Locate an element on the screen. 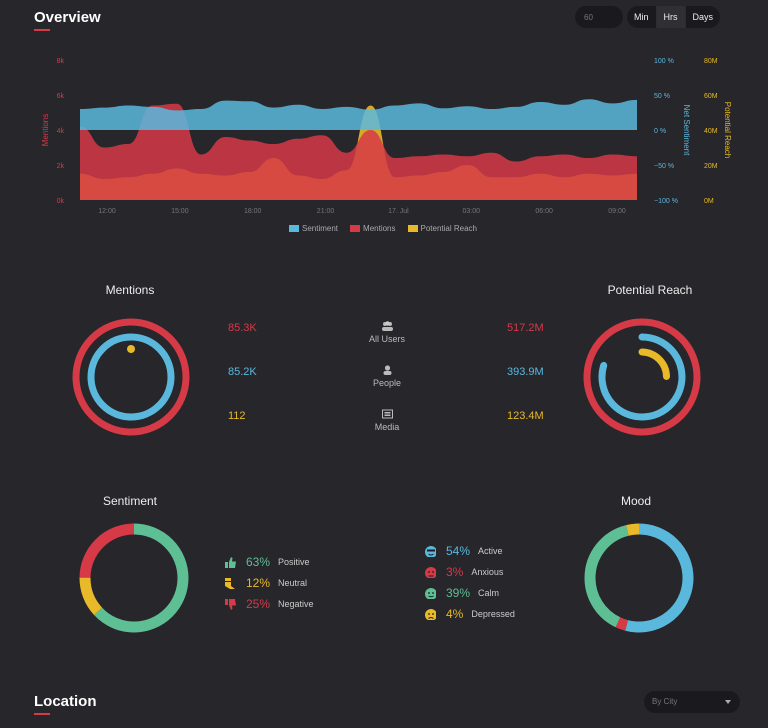 The width and height of the screenshot is (768, 728). depressed-label: Depressed is located at coordinates (493, 614).